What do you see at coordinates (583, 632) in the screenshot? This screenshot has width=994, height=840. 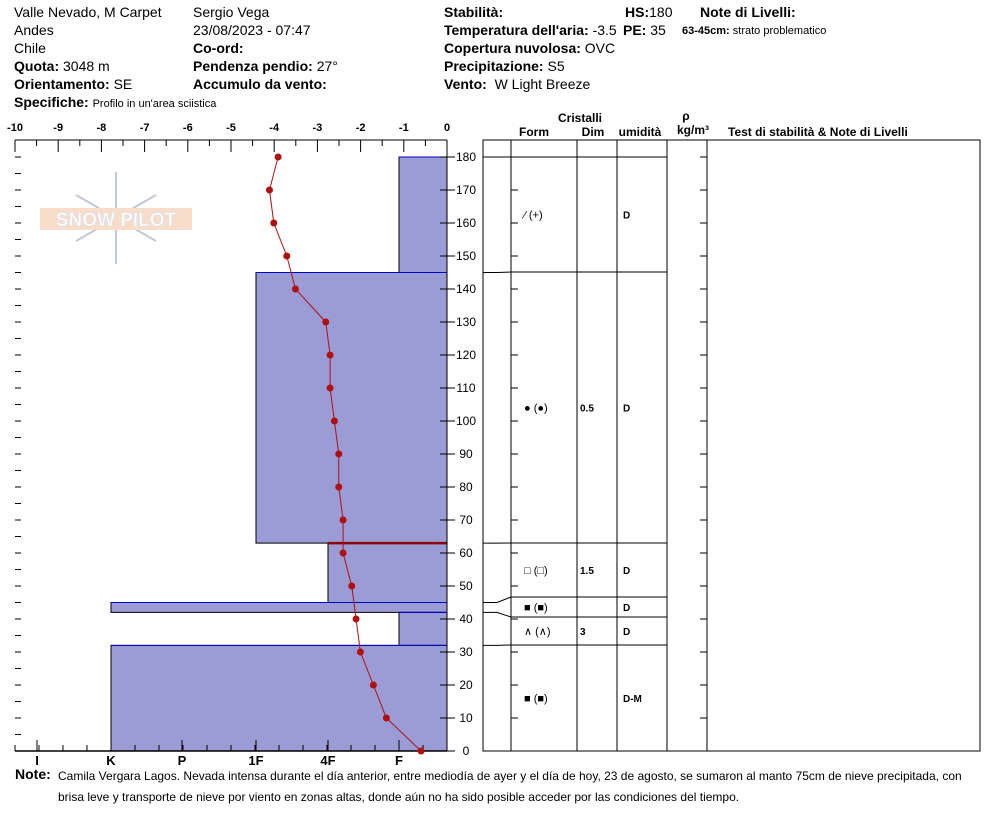 I see `grain-size: 3` at bounding box center [583, 632].